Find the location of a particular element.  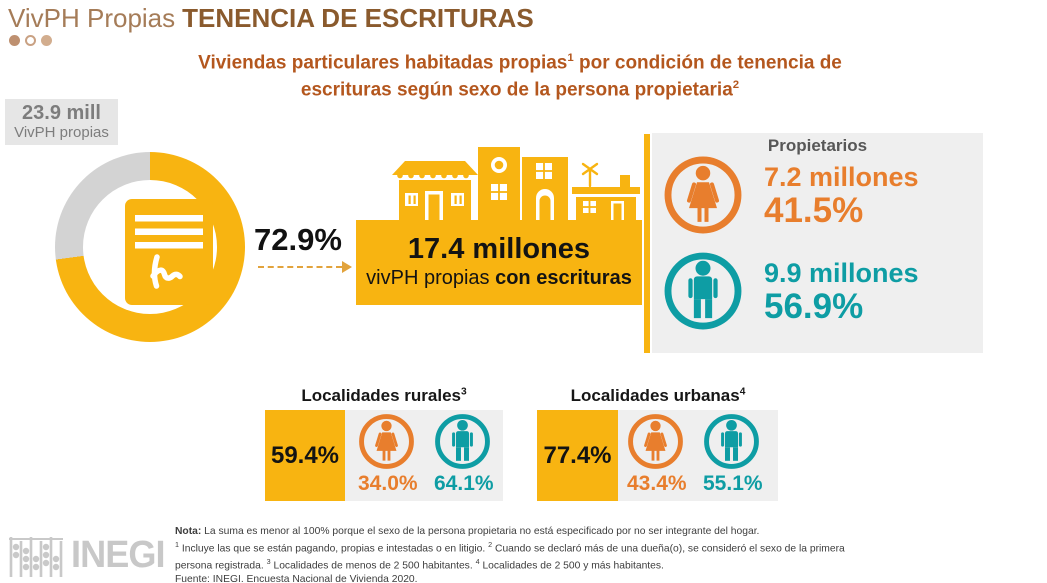

with-deeds-value: 17.4 millones is located at coordinates (499, 249).